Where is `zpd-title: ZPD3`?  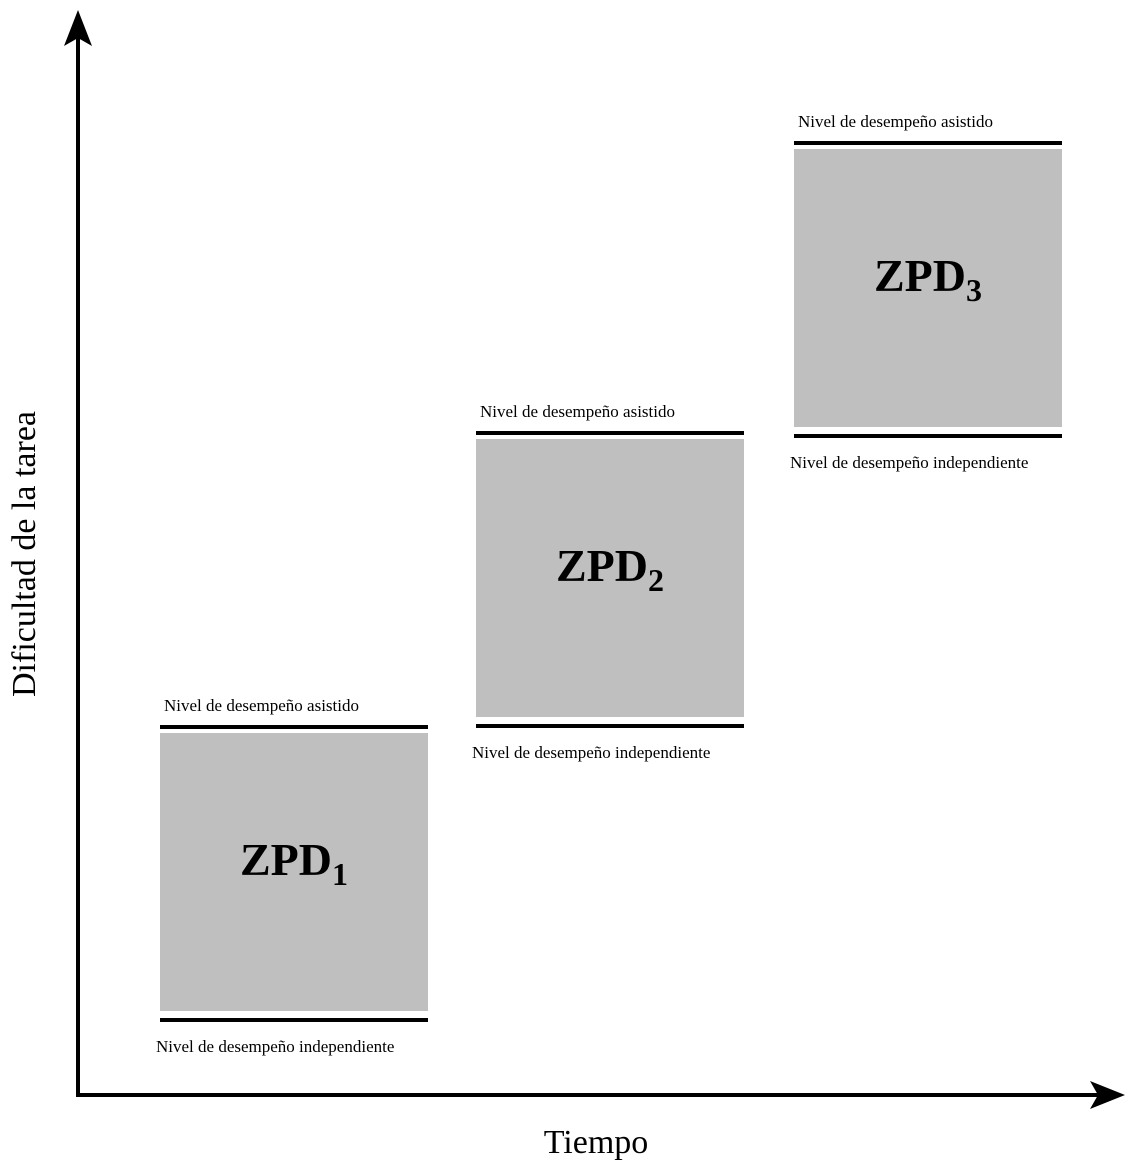 zpd-title: ZPD3 is located at coordinates (928, 279).